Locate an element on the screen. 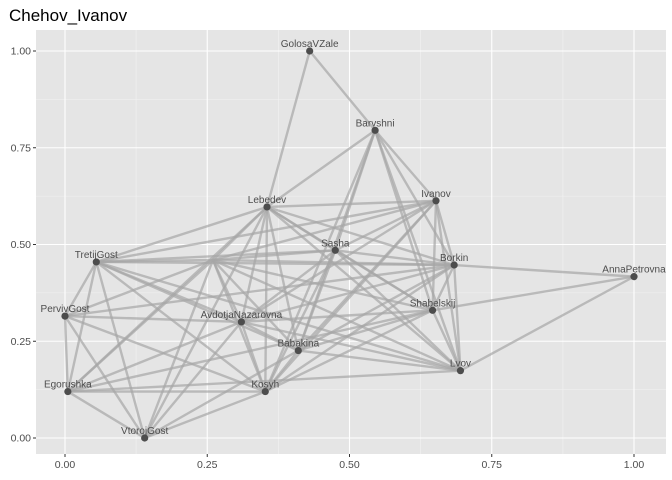 The height and width of the screenshot is (480, 672). x-tick-label: 0.00 is located at coordinates (65, 465).